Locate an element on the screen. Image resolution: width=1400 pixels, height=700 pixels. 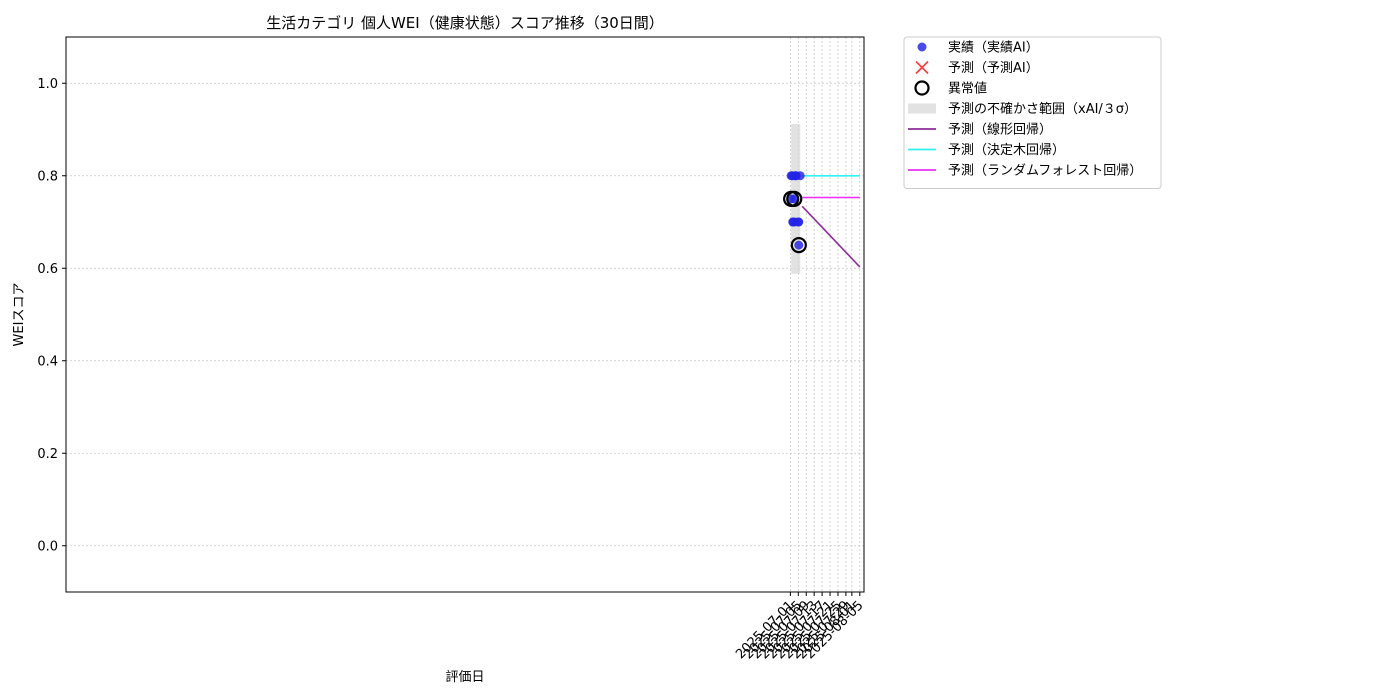
y-tick-label: 0.4 is located at coordinates (47, 361).